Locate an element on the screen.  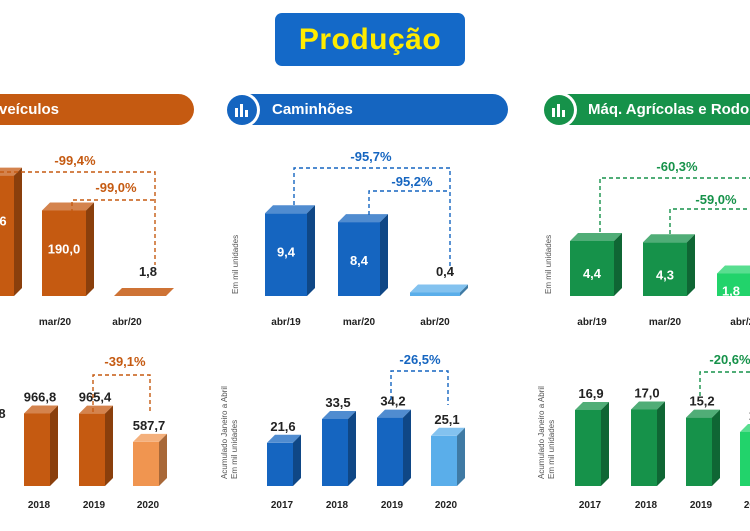
agro-ytd-bar-2-side is located at coordinates (716, 447).